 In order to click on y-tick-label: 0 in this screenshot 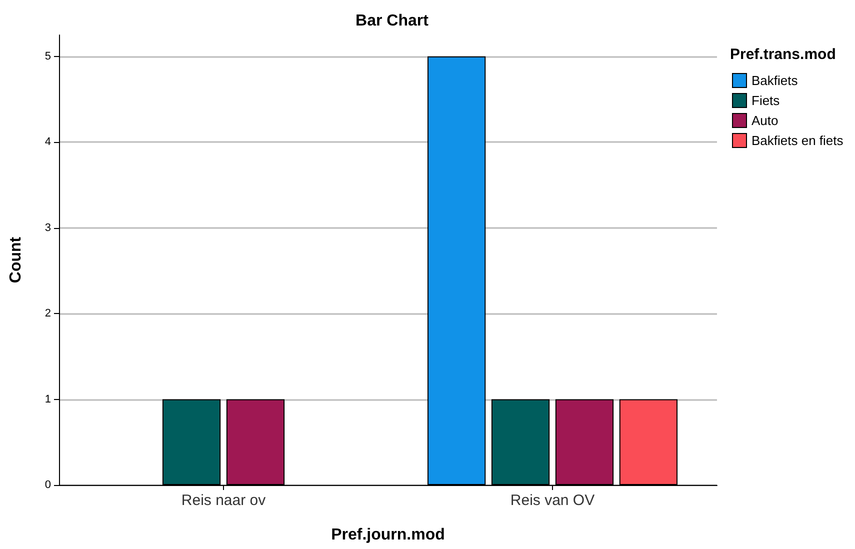, I will do `click(47, 485)`.